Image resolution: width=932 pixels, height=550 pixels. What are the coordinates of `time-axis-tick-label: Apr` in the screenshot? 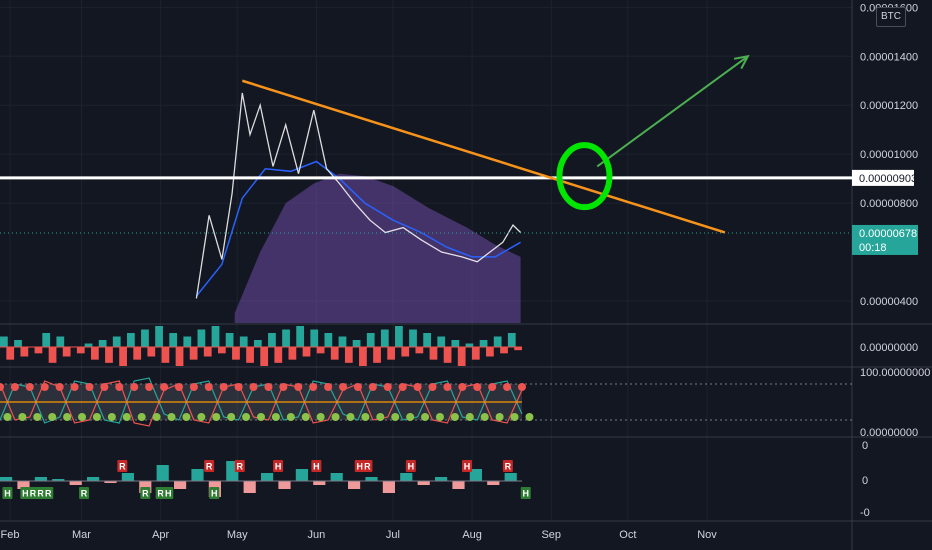 It's located at (160, 535).